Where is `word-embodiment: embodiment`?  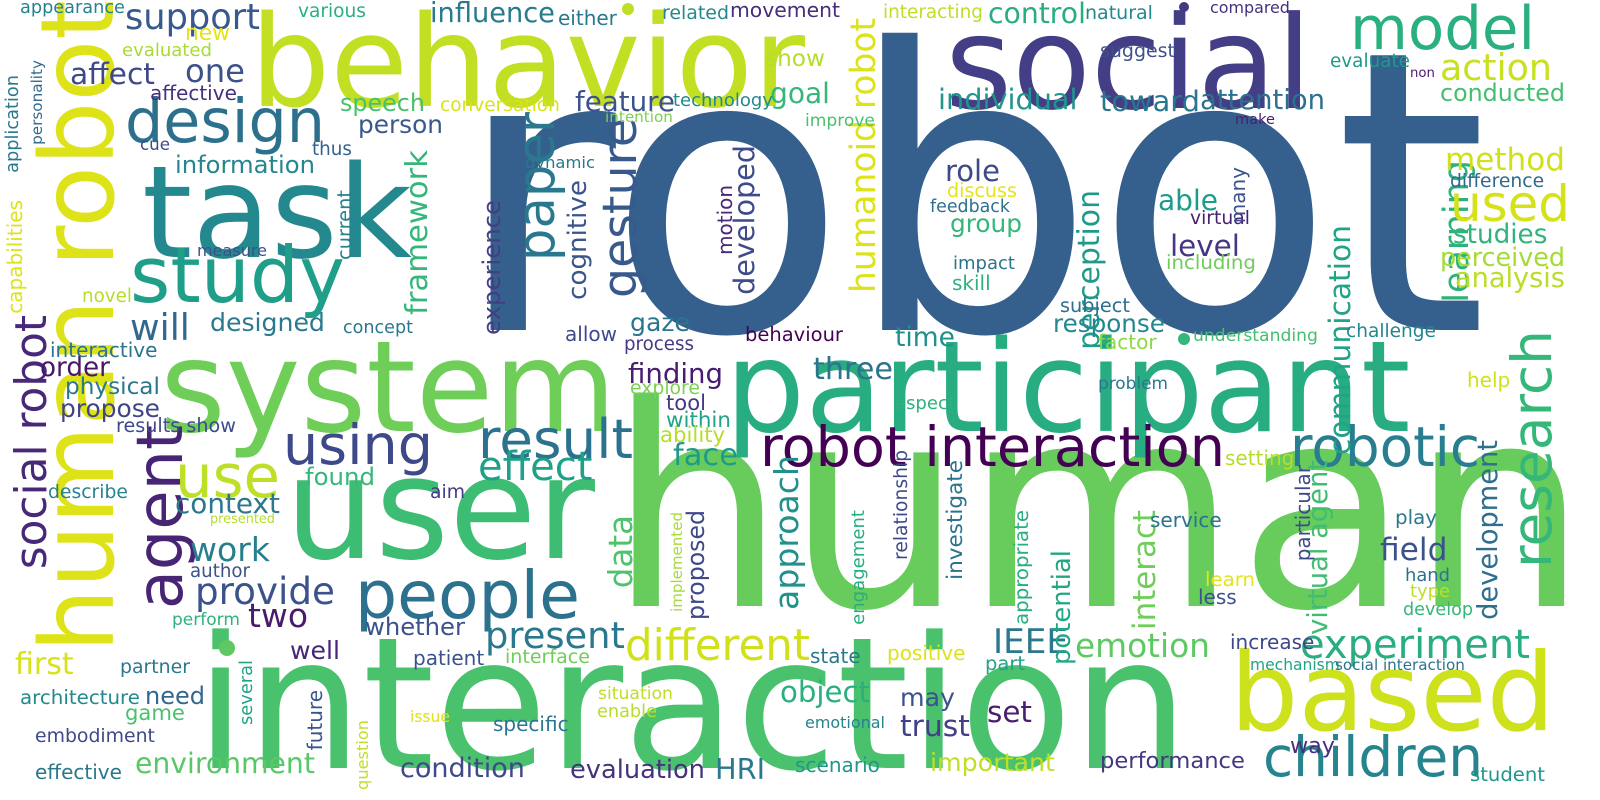 word-embodiment: embodiment is located at coordinates (95, 736).